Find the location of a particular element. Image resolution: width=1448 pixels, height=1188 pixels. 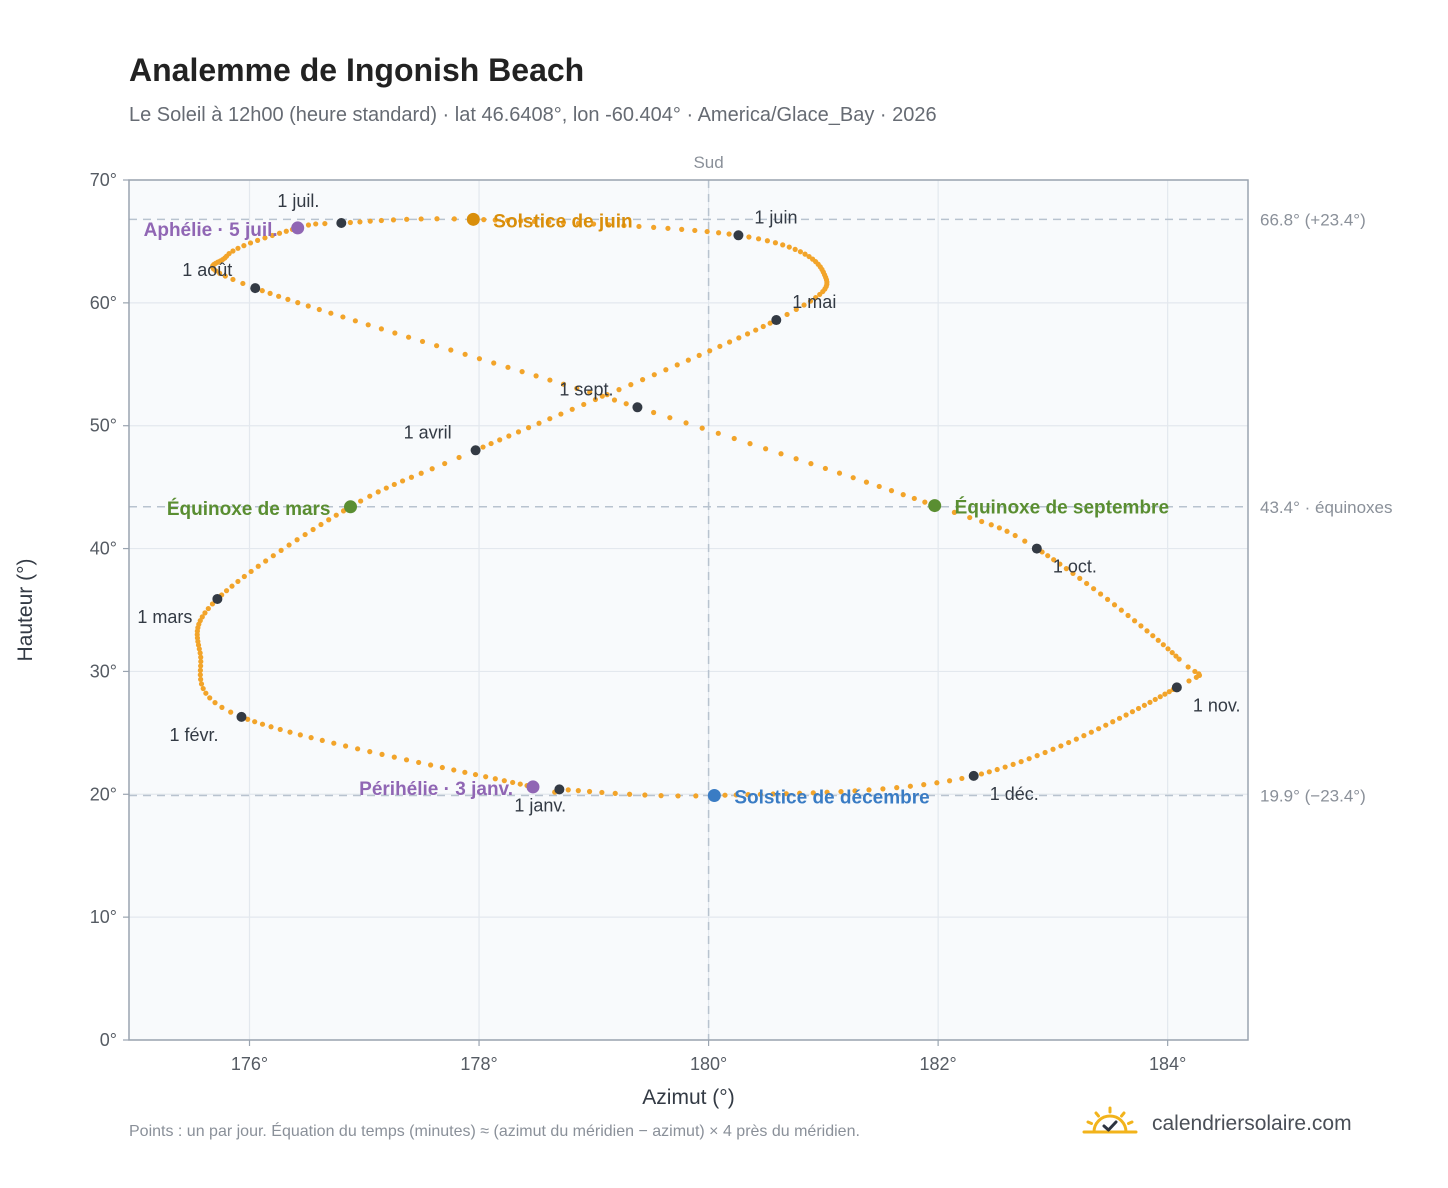

event-label: Équinoxe de septembre is located at coordinates (1062, 508).